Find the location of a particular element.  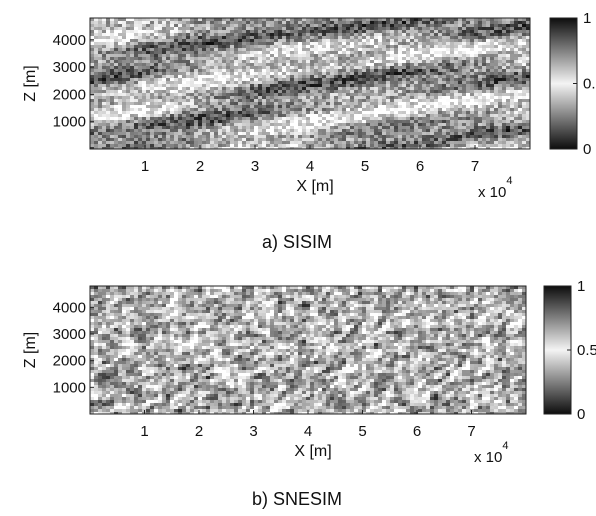

x-multiplier-sisim: x 104 is located at coordinates (495, 188).